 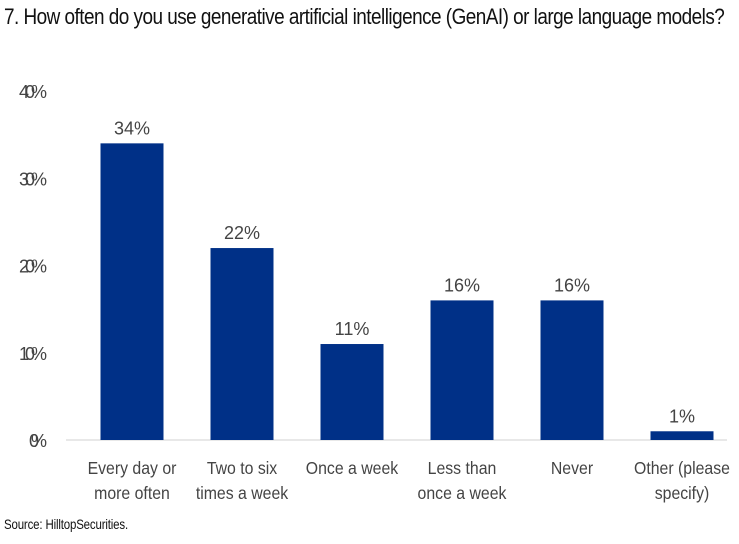 I want to click on x-tick-label: Other (please, so click(x=682, y=468).